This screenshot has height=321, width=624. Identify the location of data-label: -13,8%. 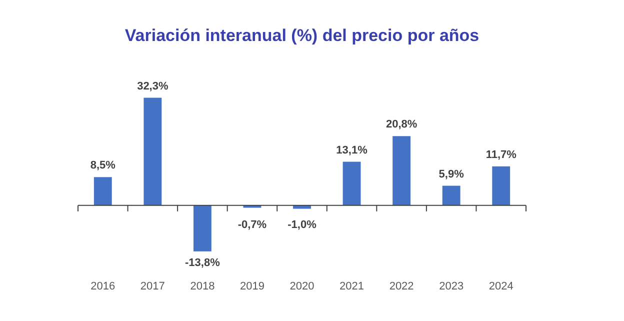
(202, 262).